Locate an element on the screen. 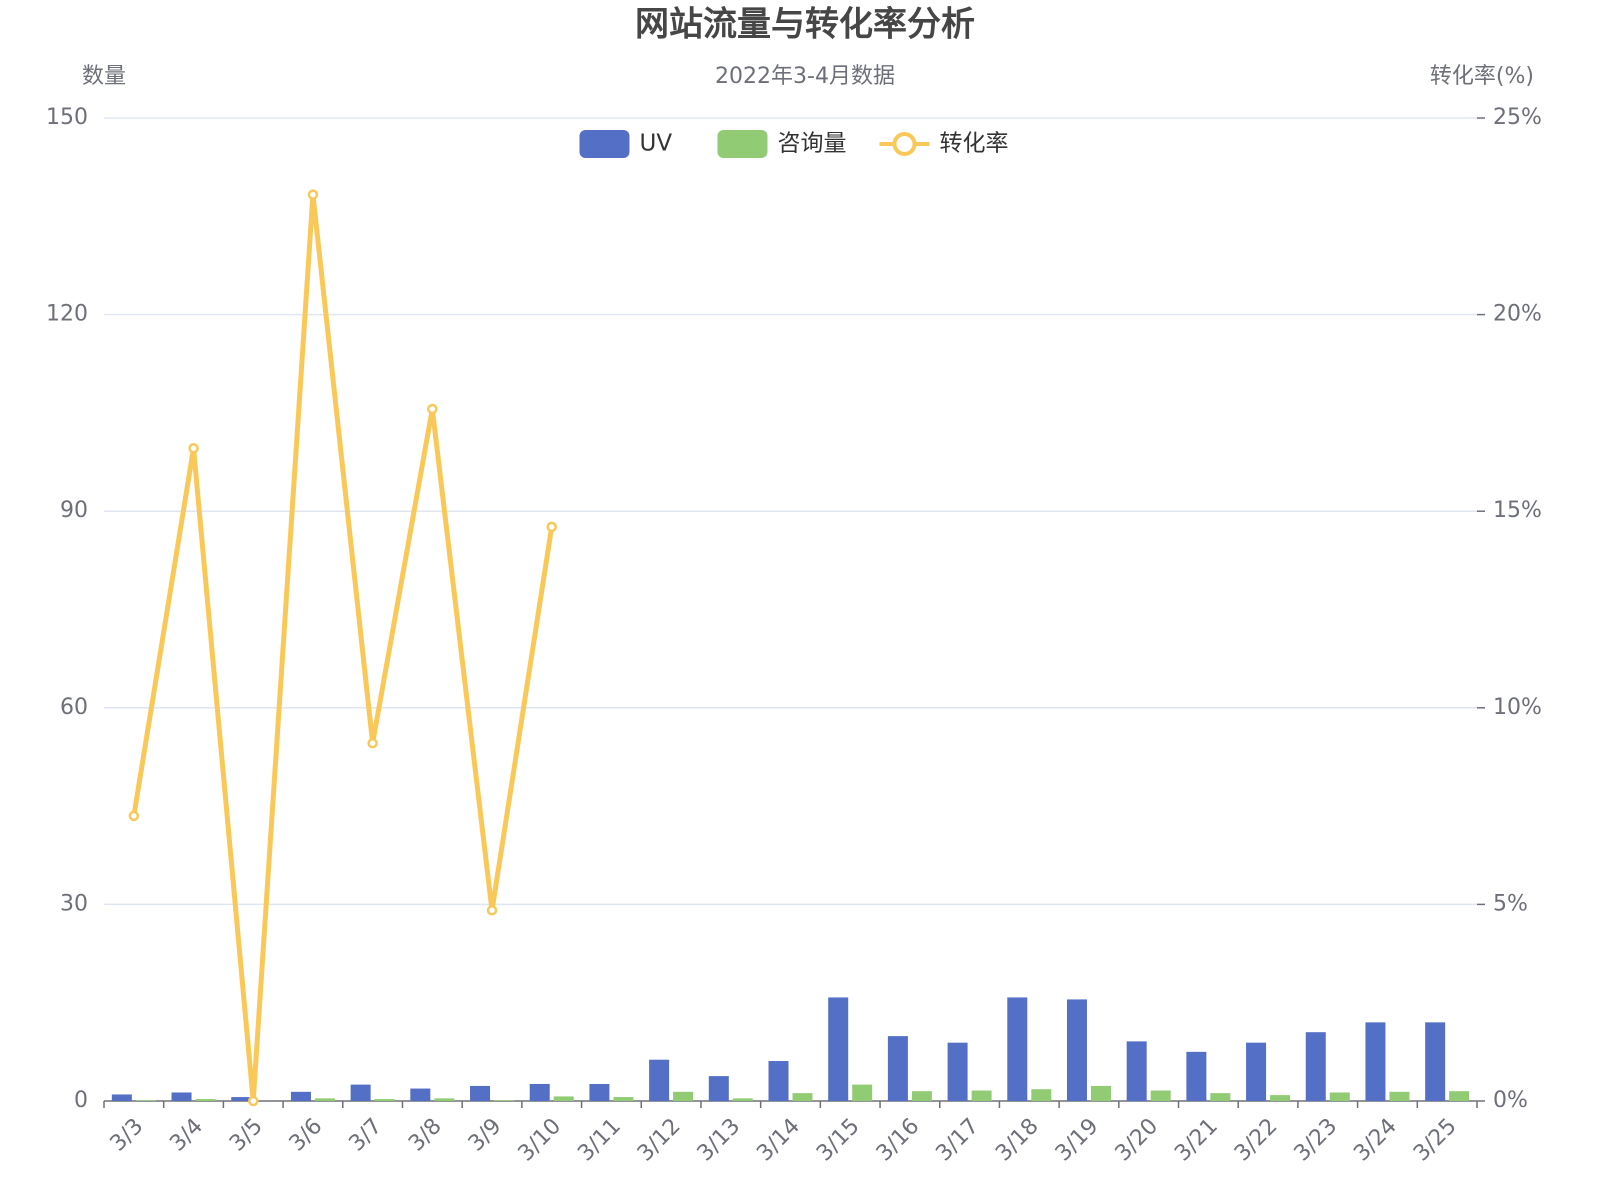  y-tick-label: 90 is located at coordinates (74, 510).